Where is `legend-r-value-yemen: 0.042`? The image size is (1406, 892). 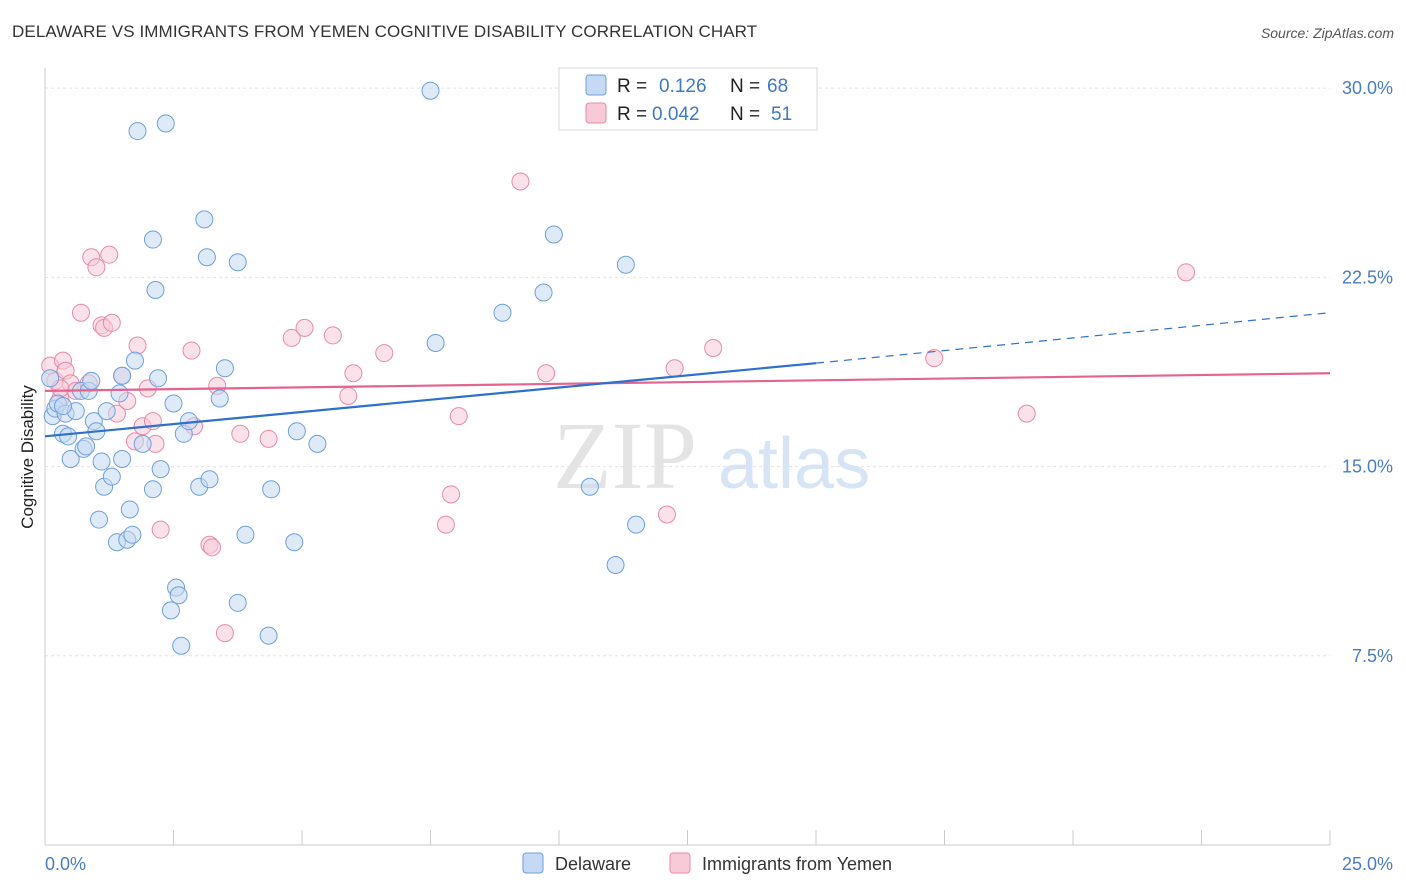 legend-r-value-yemen: 0.042 is located at coordinates (676, 114).